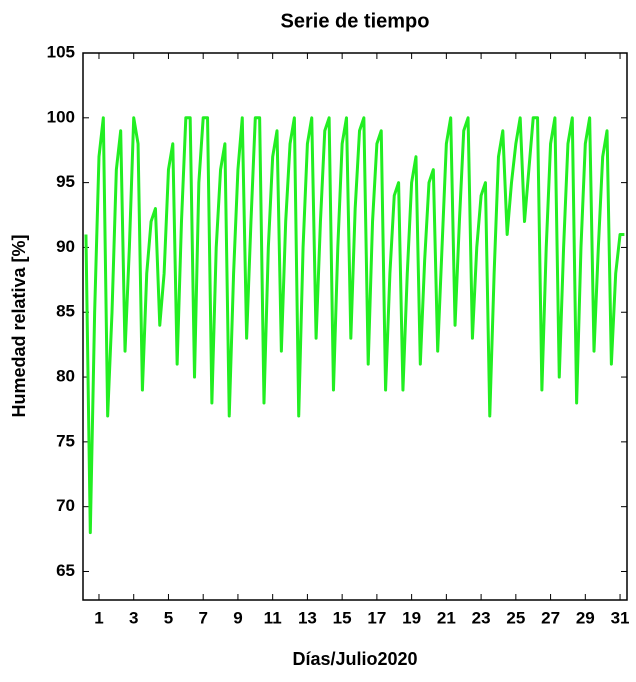  I want to click on x-tick-label: 3, so click(133, 617).